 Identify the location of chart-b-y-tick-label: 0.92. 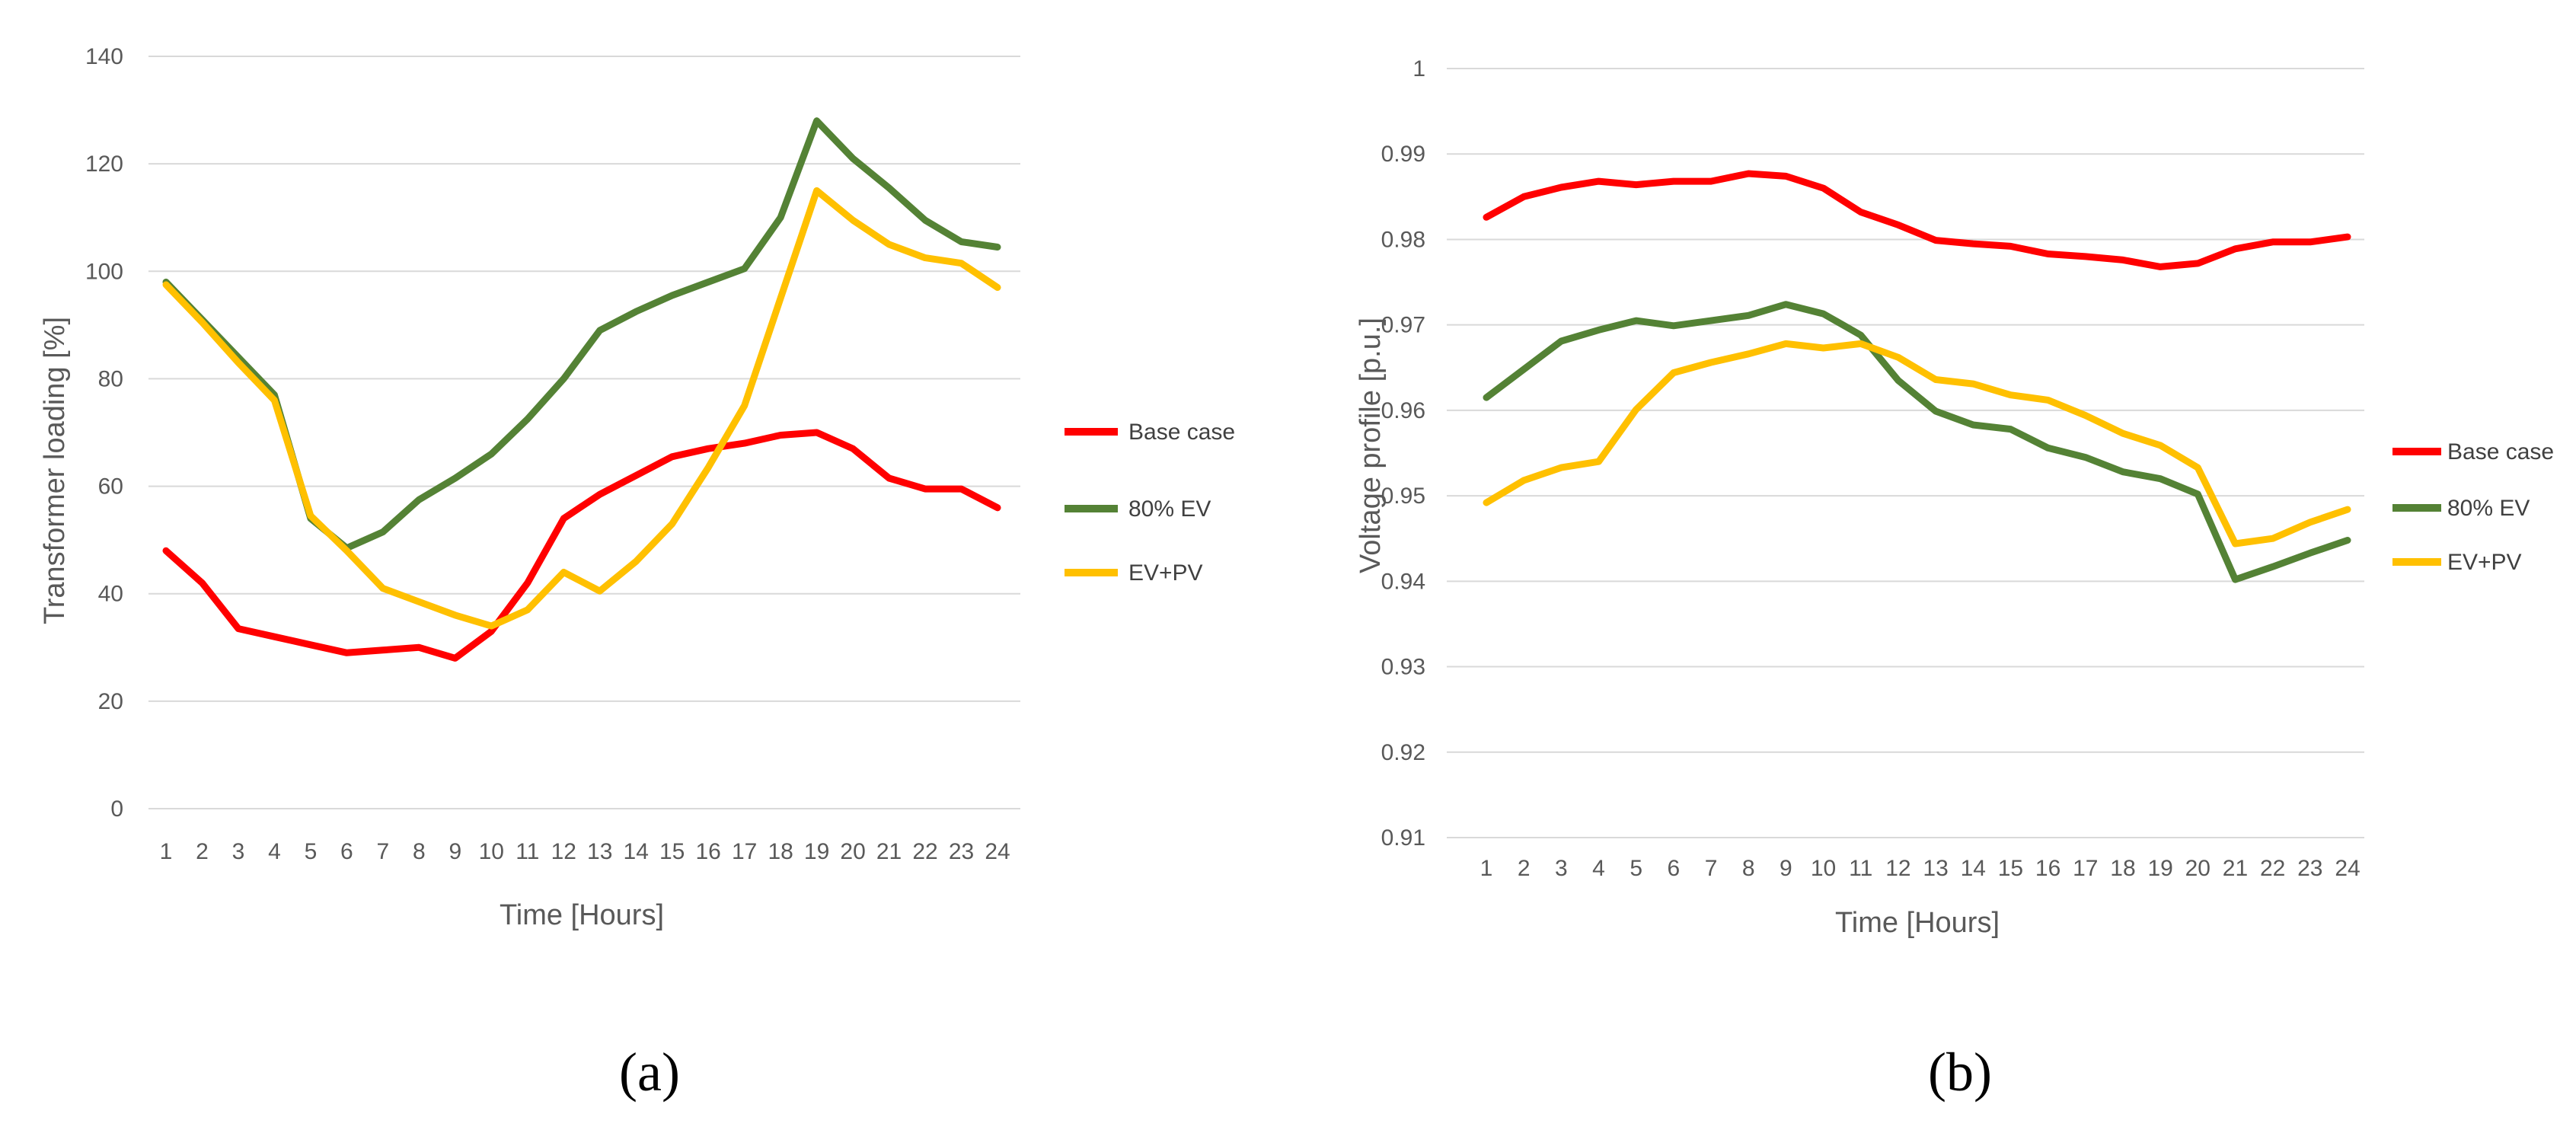
(1403, 752).